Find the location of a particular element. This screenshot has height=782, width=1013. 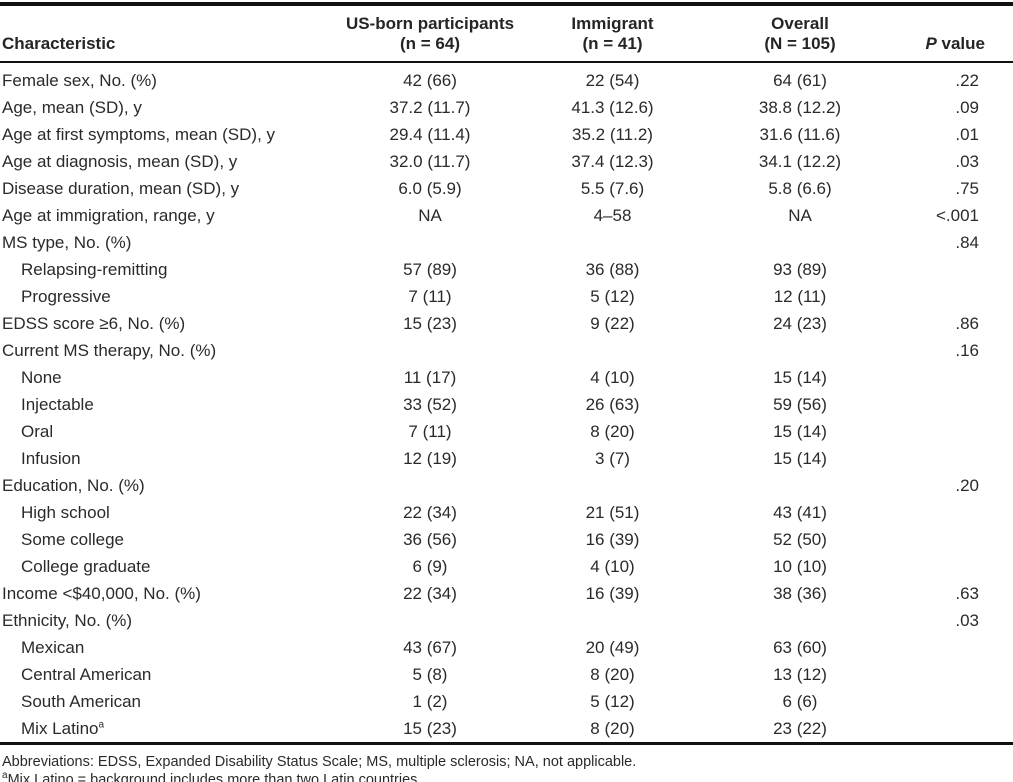

row-characteristic: MS type, No. (%) is located at coordinates (167, 242).